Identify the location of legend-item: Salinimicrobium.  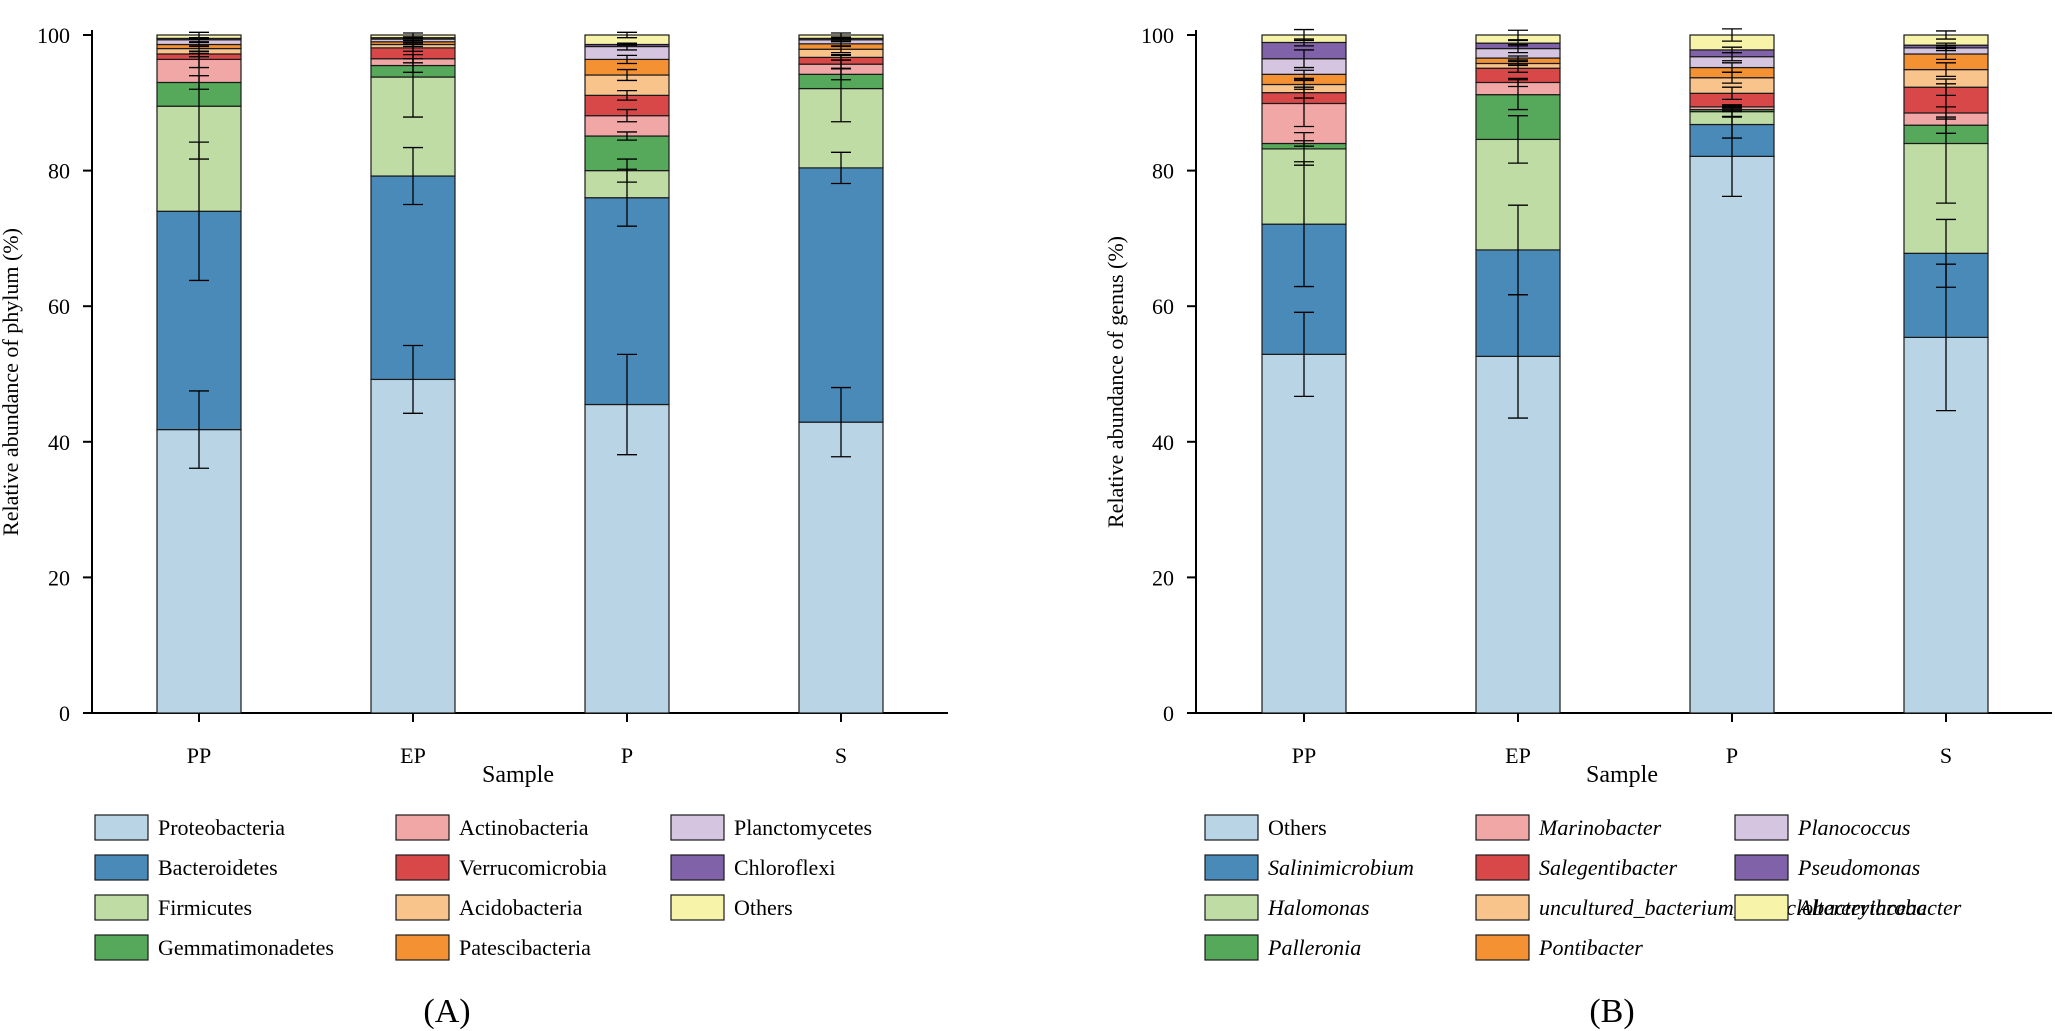
(1309, 867).